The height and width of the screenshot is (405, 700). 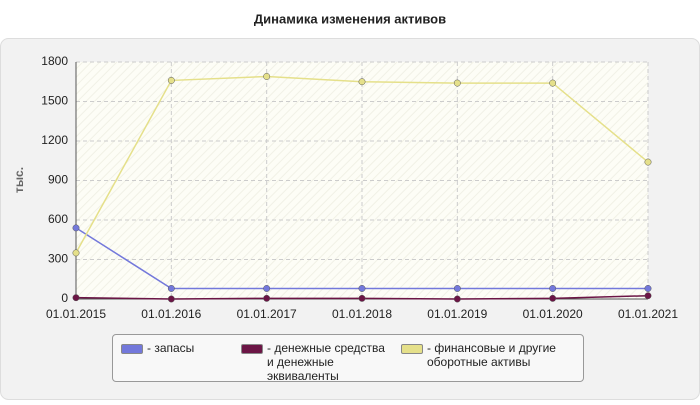 What do you see at coordinates (176, 358) in the screenshot?
I see `legend-item: - запасы` at bounding box center [176, 358].